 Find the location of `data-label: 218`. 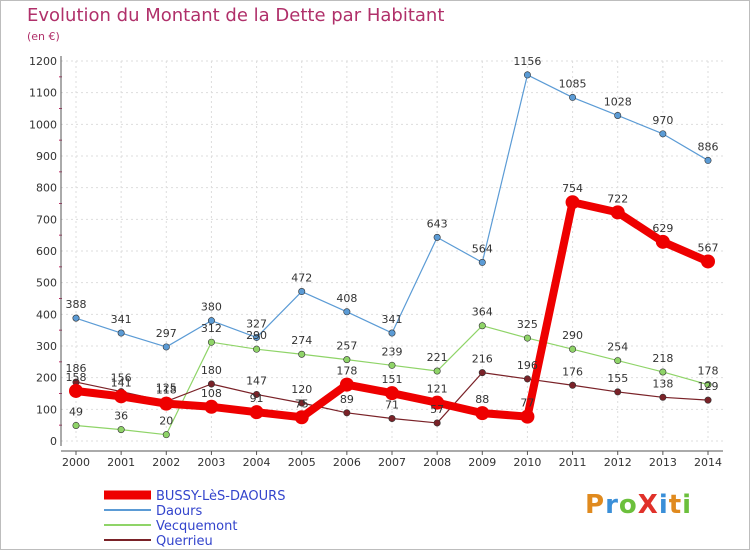

data-label: 218 is located at coordinates (662, 358).